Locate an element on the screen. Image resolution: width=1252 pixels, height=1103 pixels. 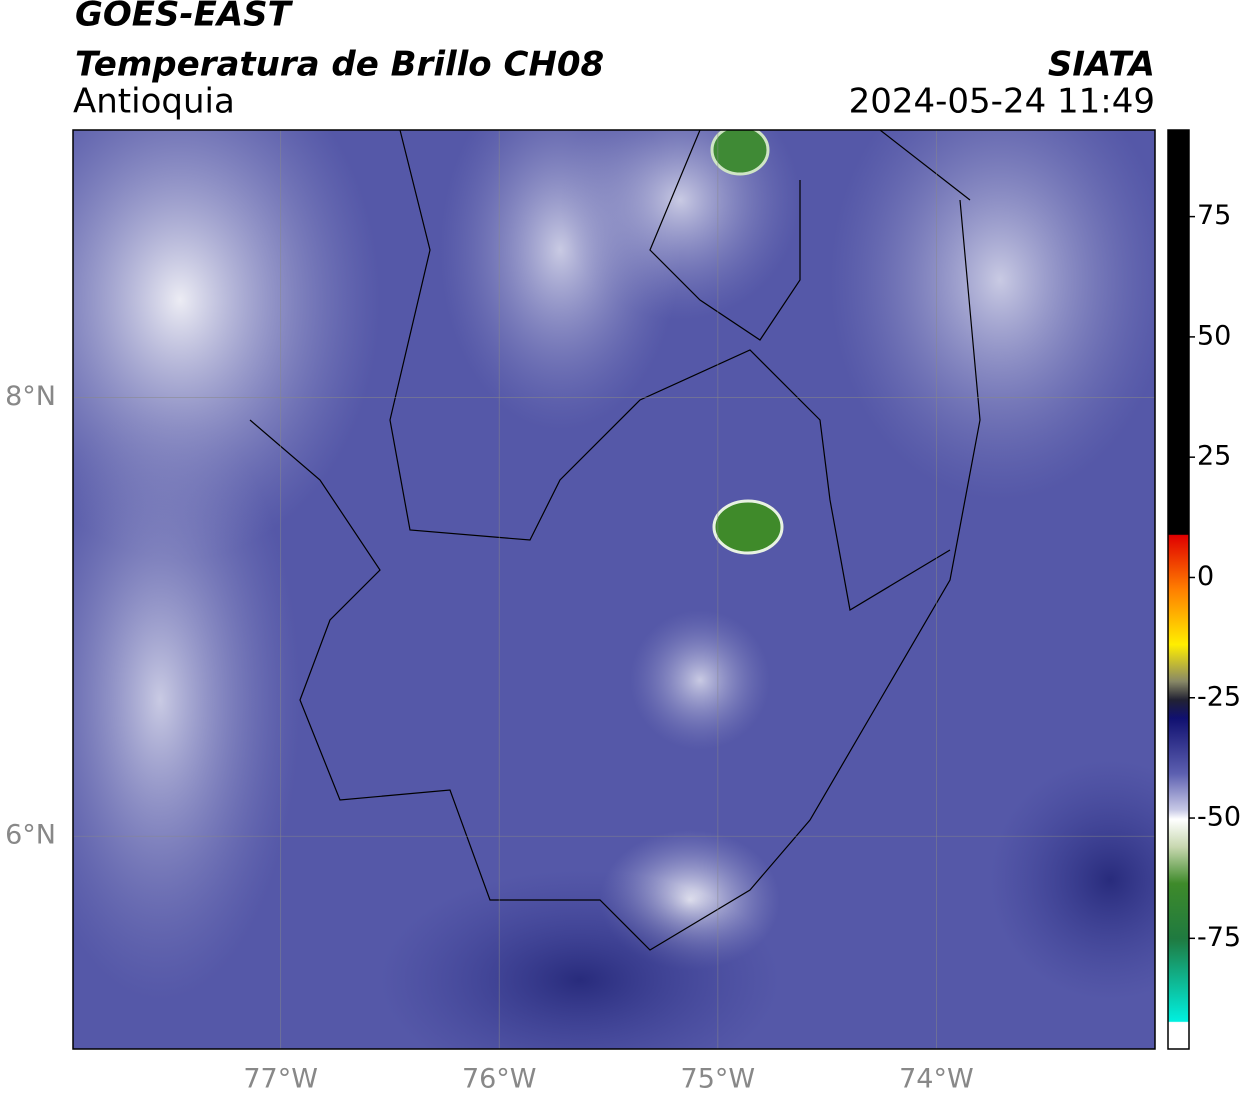
x-tick-label: 74°W is located at coordinates (936, 1079).